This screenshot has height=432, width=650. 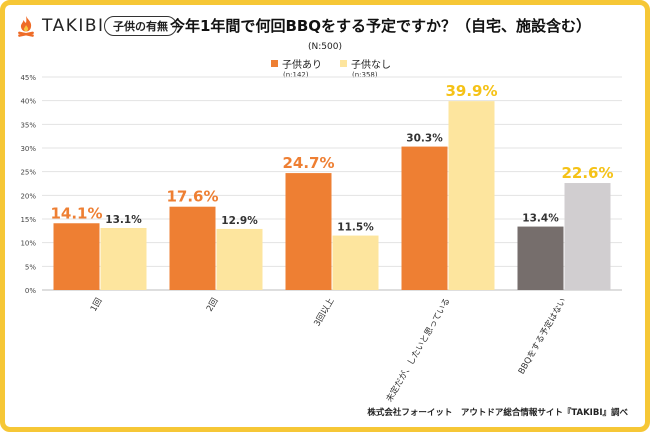 I want to click on category-label: 未定だが、したいと思っている, so click(x=418, y=350).